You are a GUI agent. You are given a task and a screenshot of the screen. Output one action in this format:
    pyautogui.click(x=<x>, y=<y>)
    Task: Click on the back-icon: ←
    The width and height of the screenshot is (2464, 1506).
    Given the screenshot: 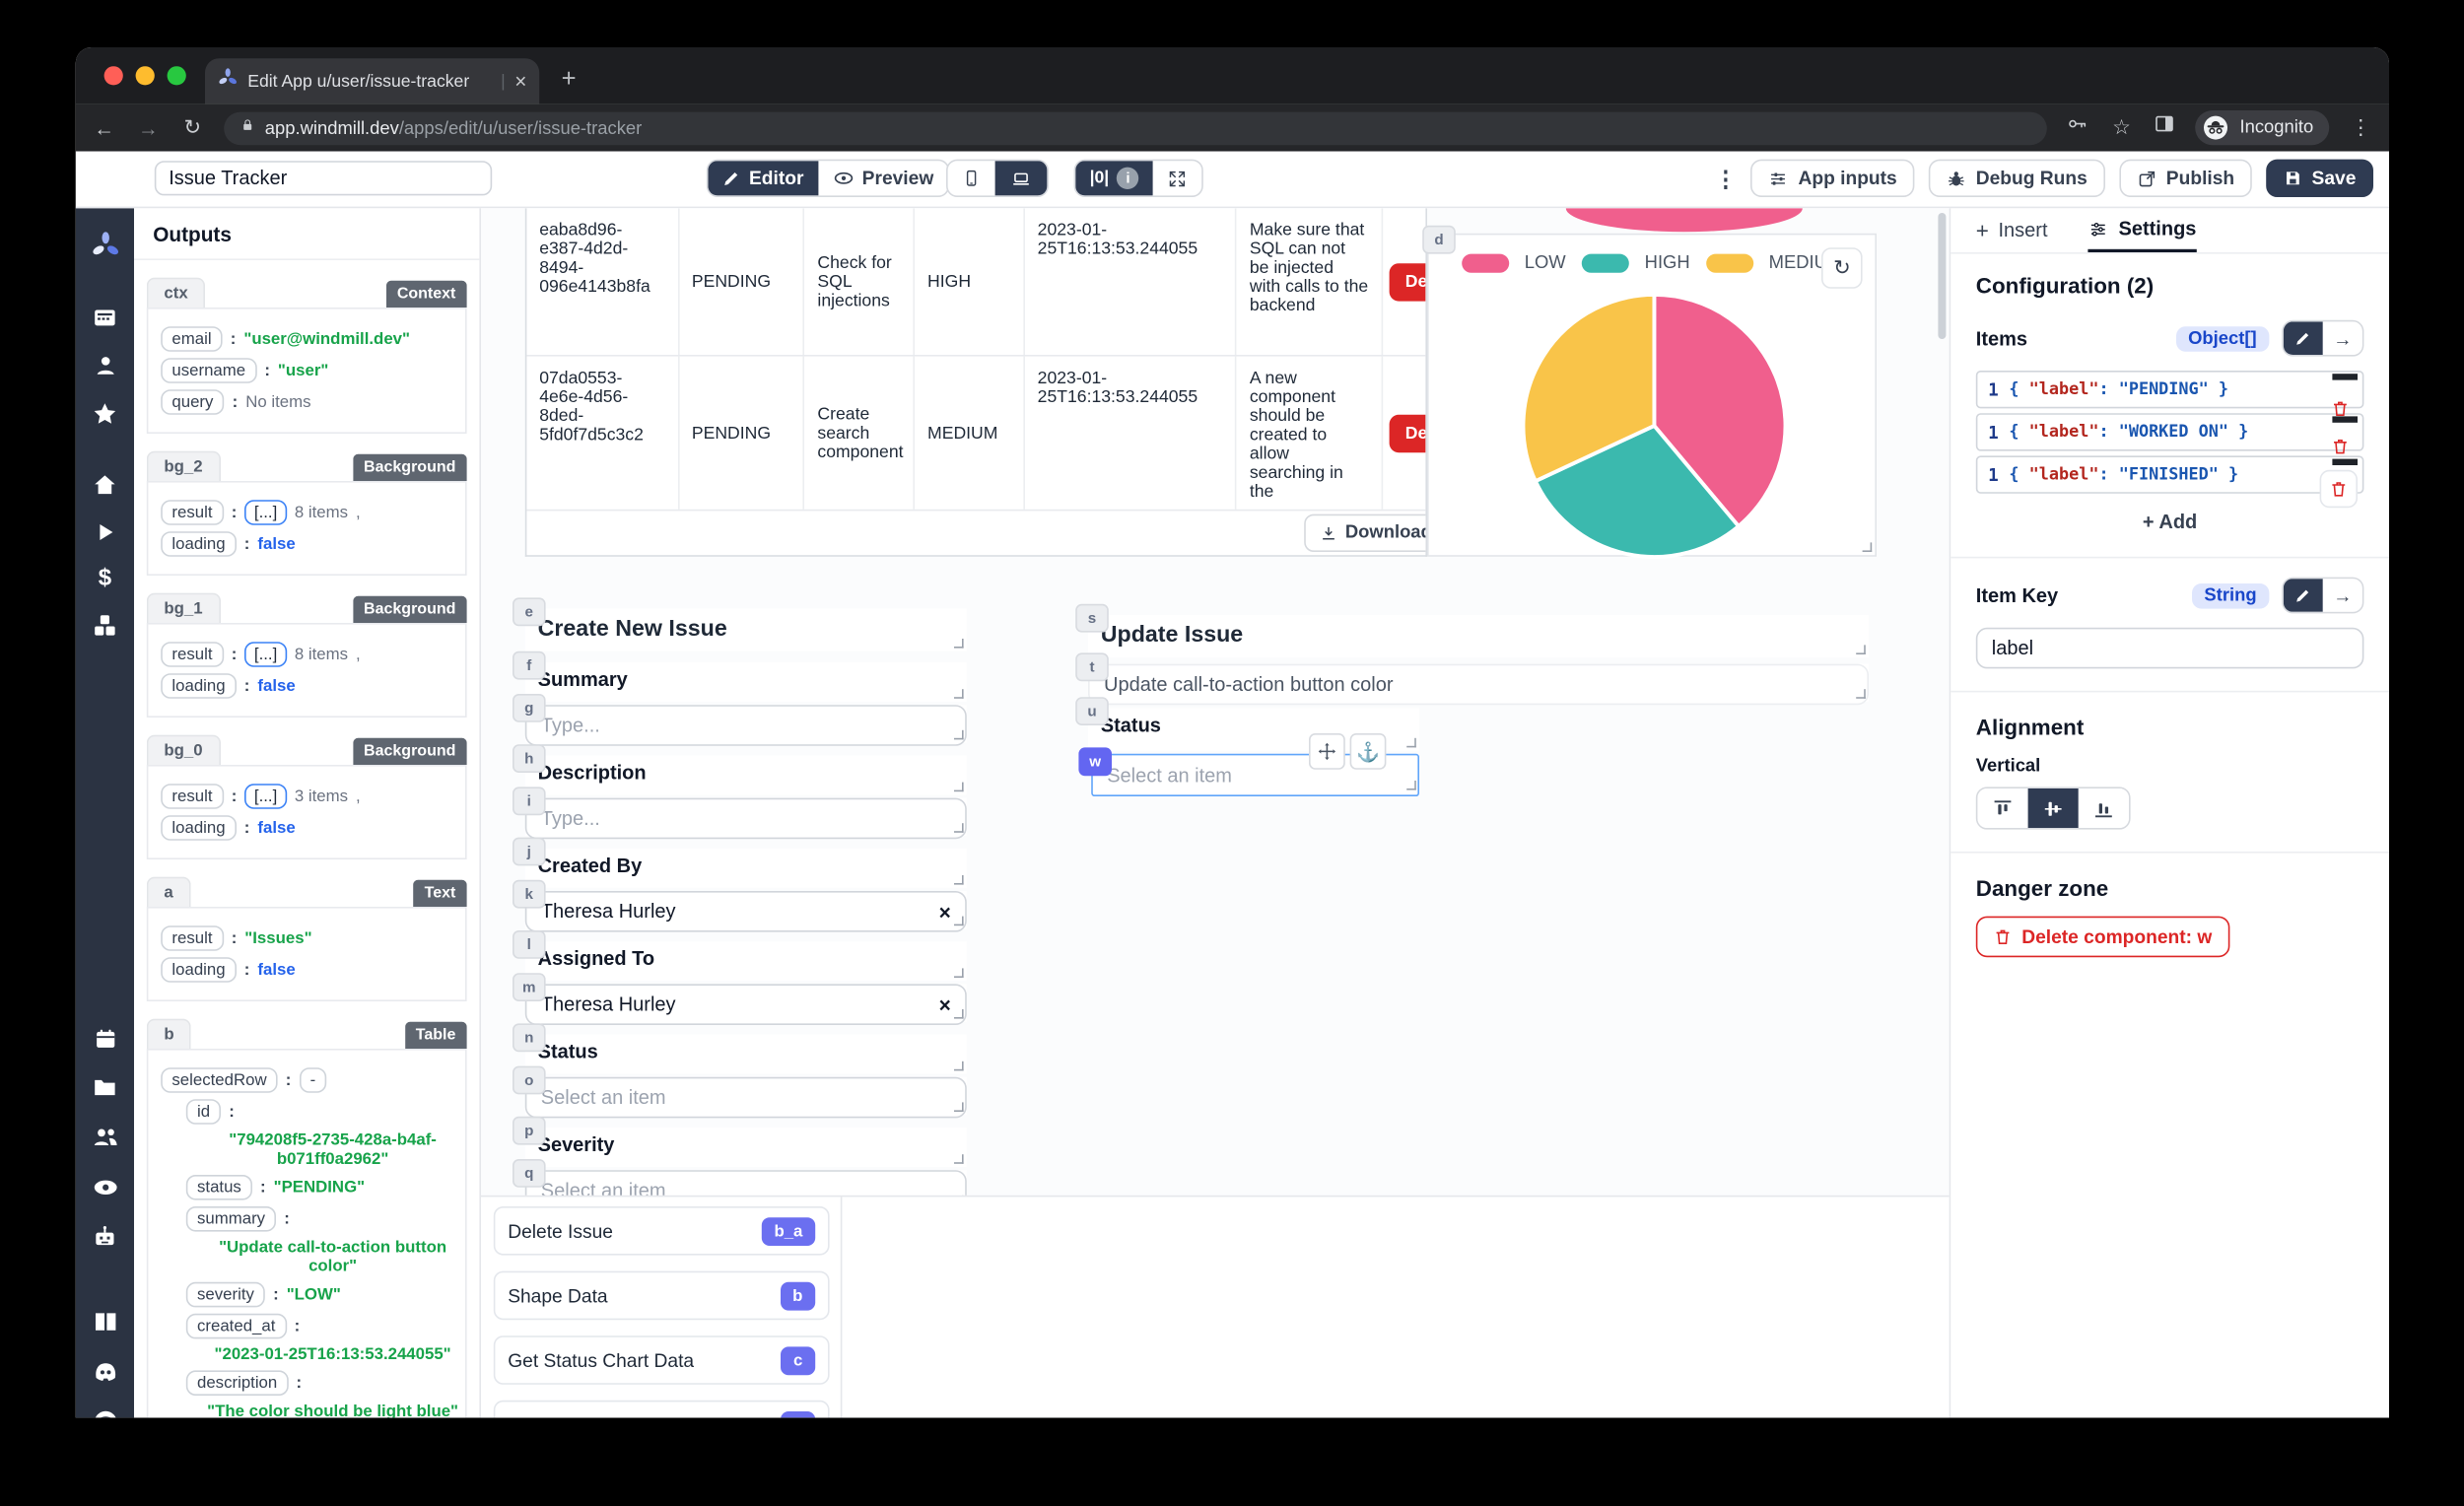 What is the action you would take?
    pyautogui.click(x=104, y=127)
    